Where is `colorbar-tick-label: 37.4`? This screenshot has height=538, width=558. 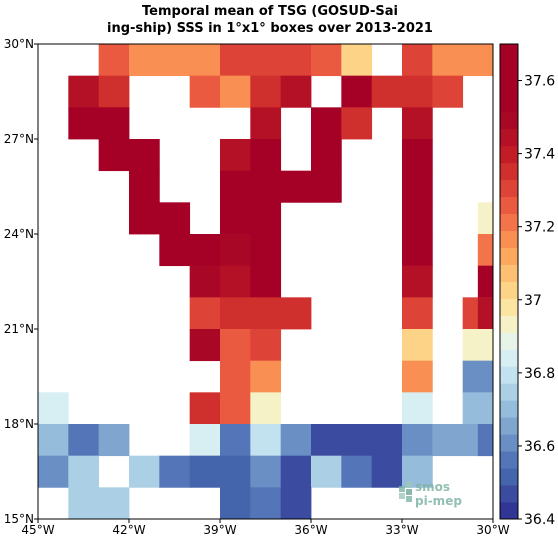
colorbar-tick-label: 37.4 is located at coordinates (539, 155).